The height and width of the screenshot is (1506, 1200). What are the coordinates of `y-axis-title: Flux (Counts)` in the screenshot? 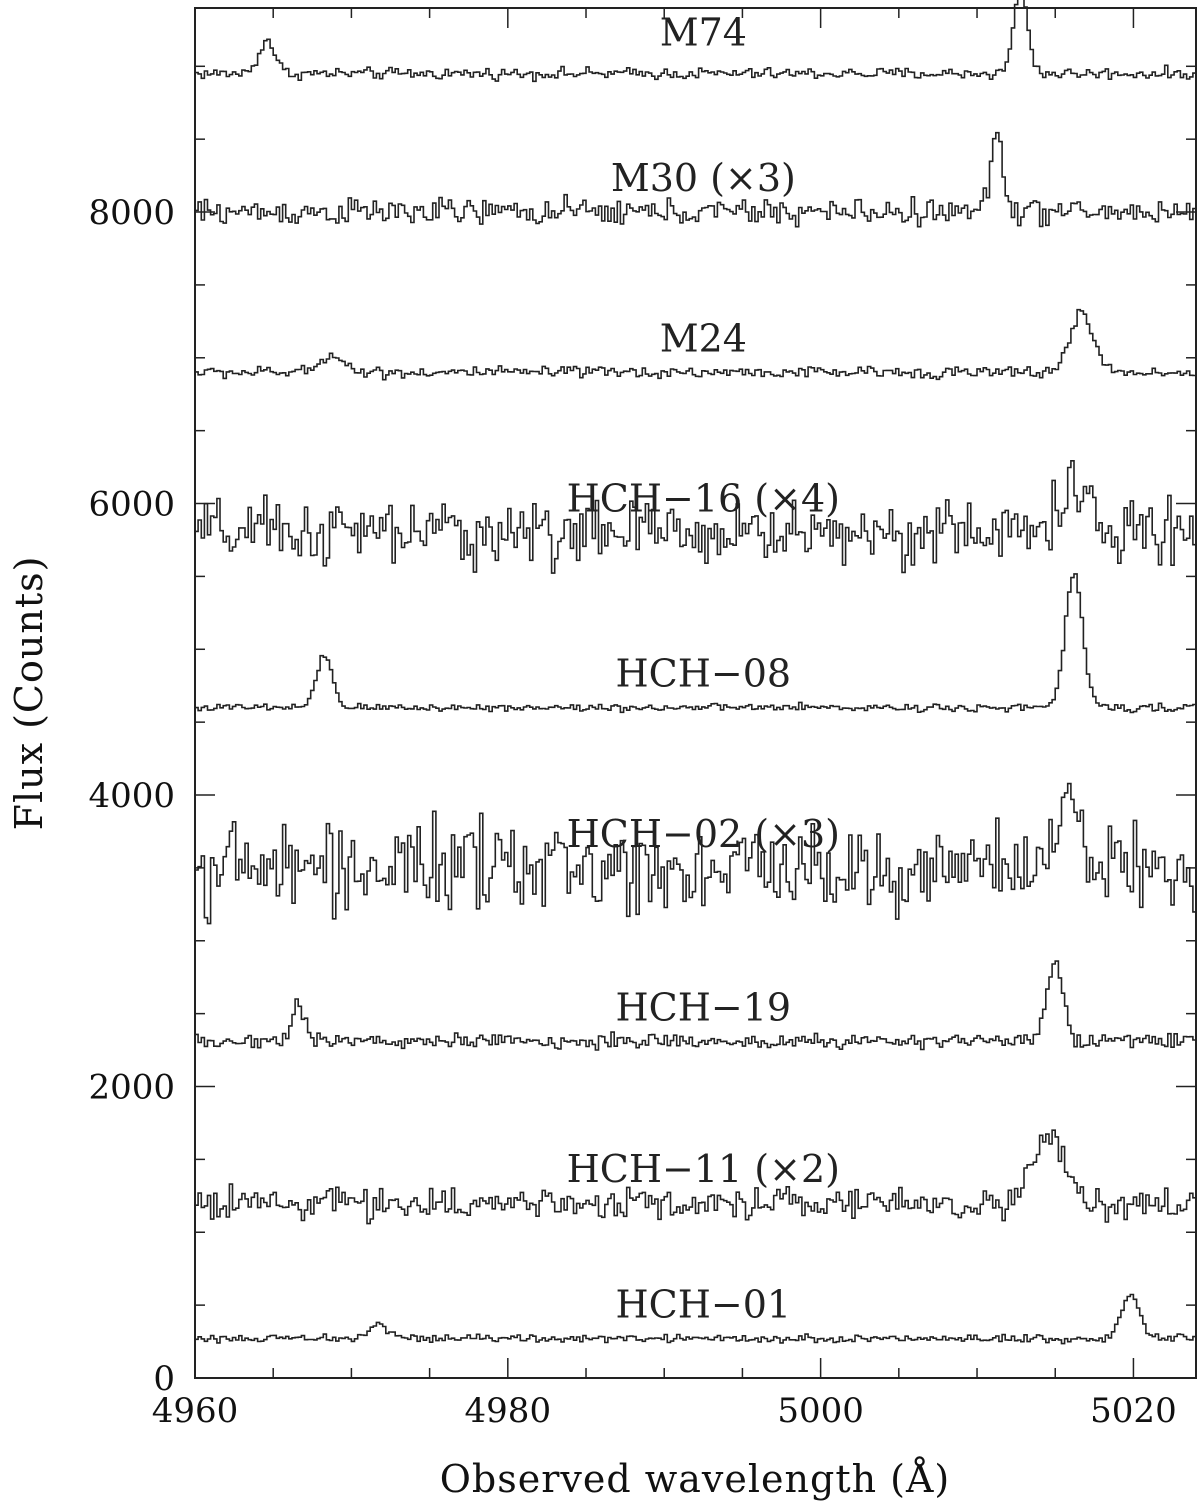 It's located at (29, 693).